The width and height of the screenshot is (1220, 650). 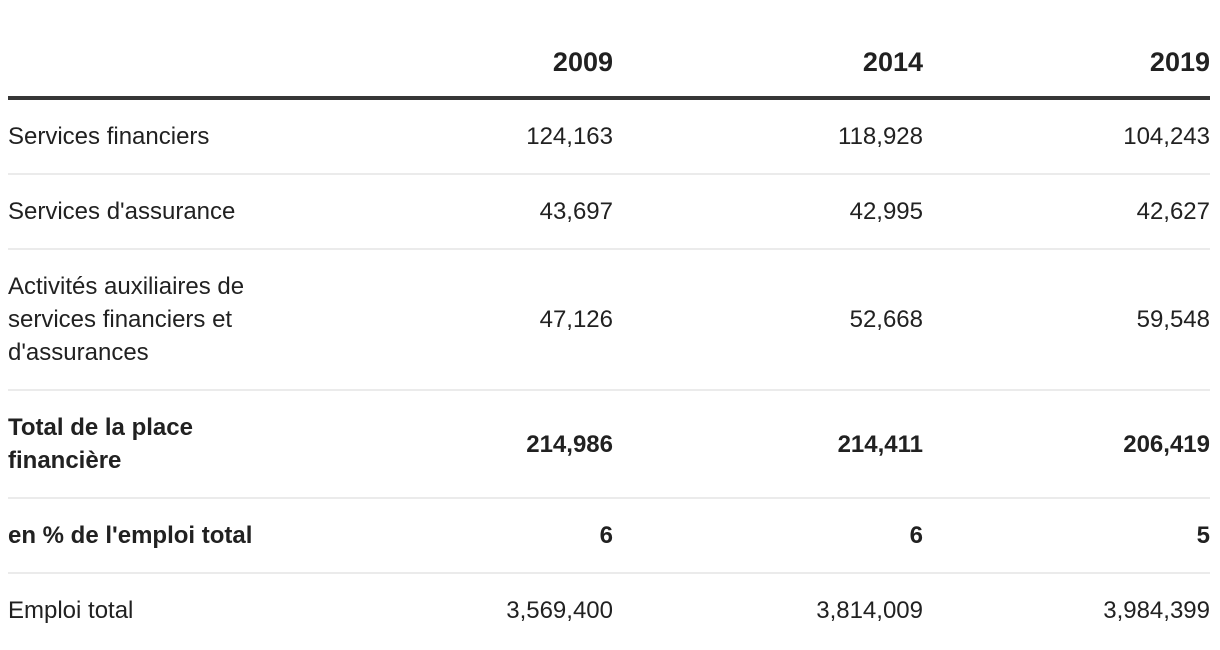 I want to click on header-empty-cell, so click(x=163, y=50).